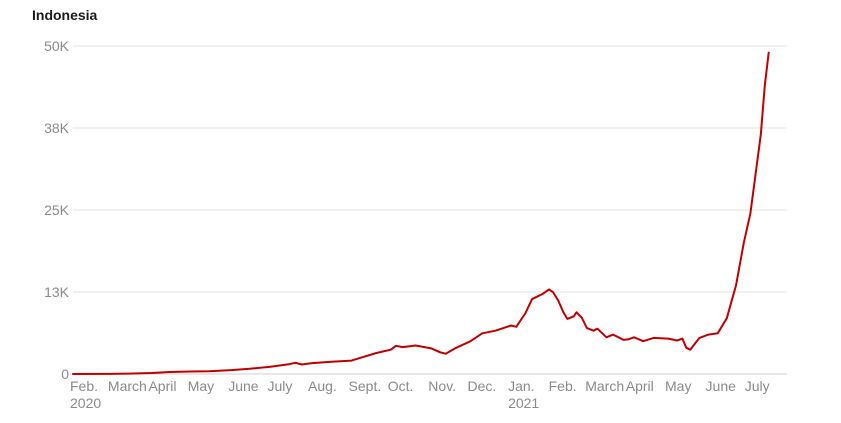 The width and height of the screenshot is (841, 423). I want to click on y-tick-label: 50K, so click(57, 46).